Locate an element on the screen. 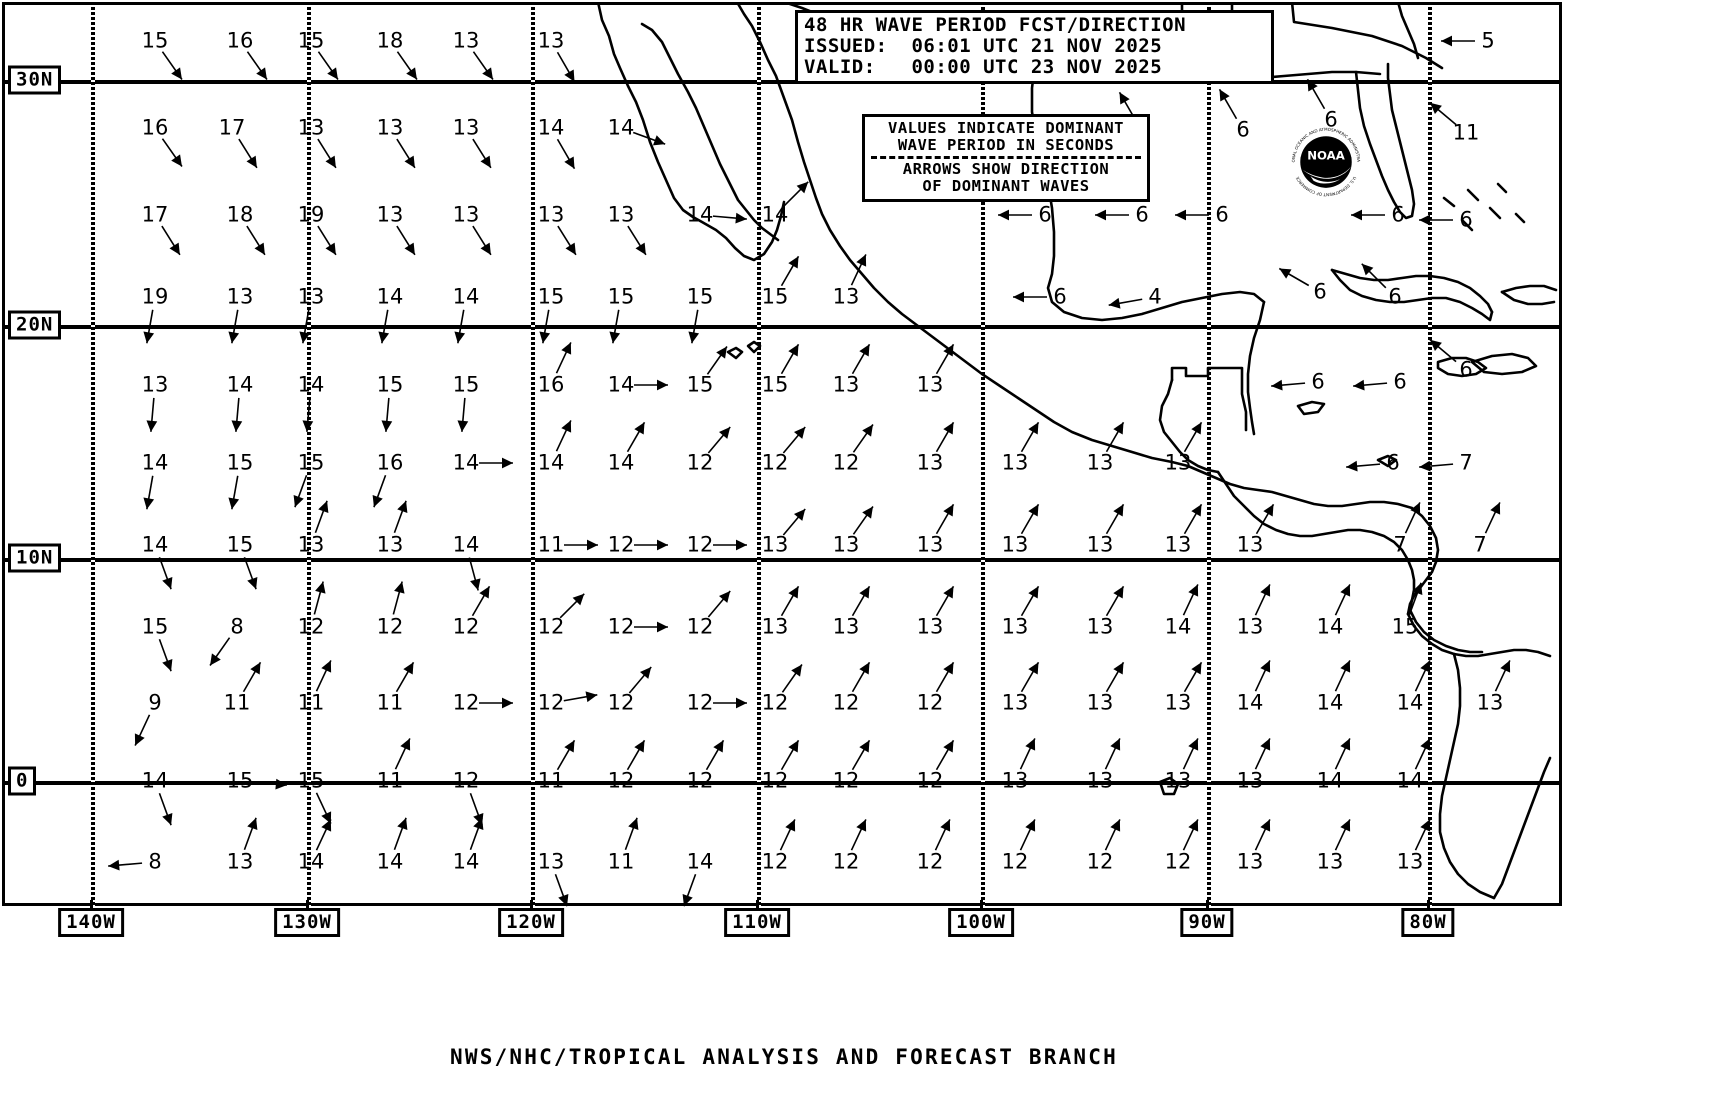 The image size is (1728, 1100). longitude-label-text: 100W is located at coordinates (981, 922).